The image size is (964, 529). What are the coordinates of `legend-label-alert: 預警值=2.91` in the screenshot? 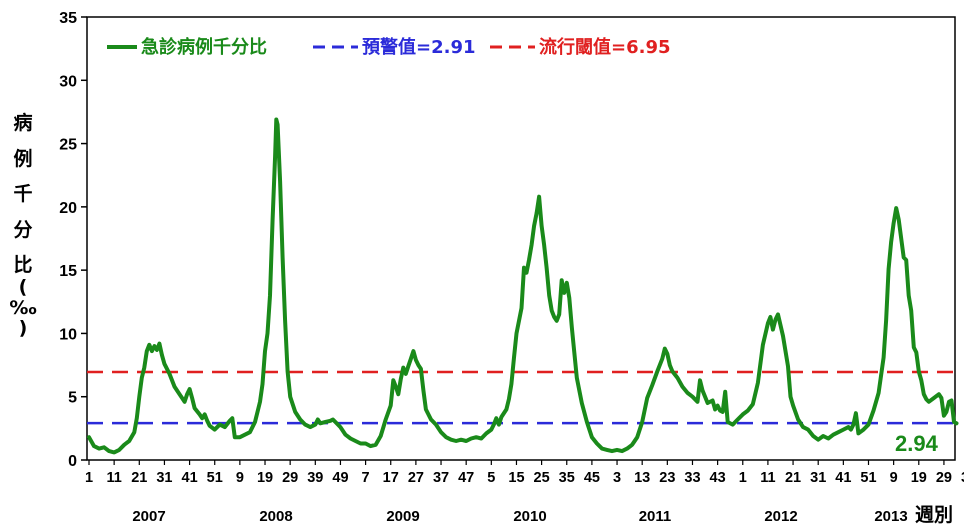 It's located at (419, 47).